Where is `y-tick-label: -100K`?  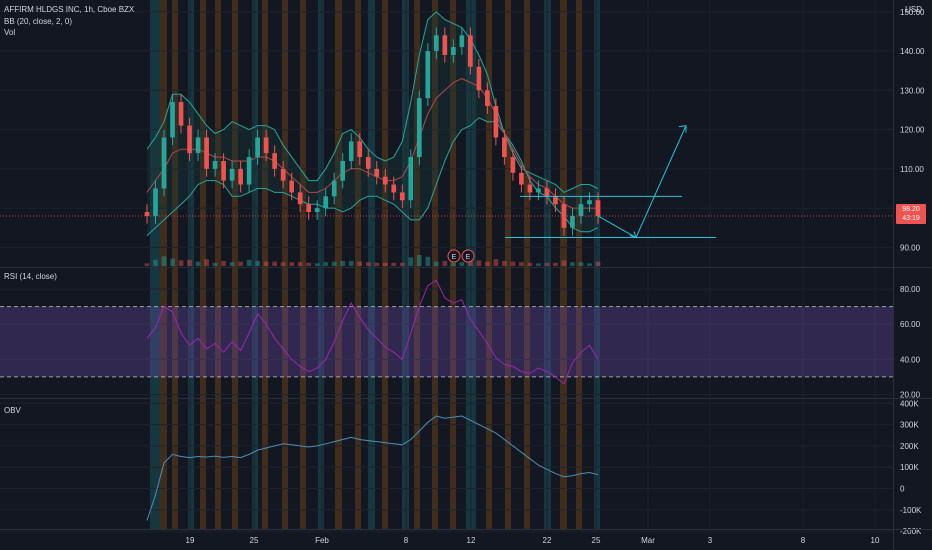 y-tick-label: -100K is located at coordinates (911, 510).